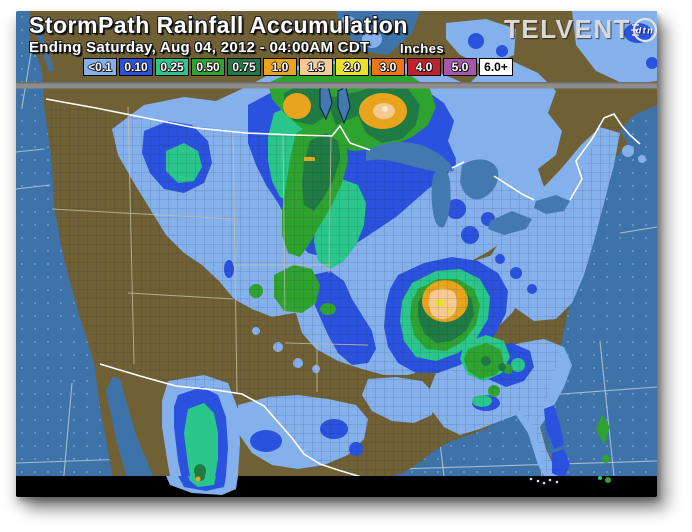 The image size is (692, 532). I want to click on gulf-of-california, so click(135, 437).